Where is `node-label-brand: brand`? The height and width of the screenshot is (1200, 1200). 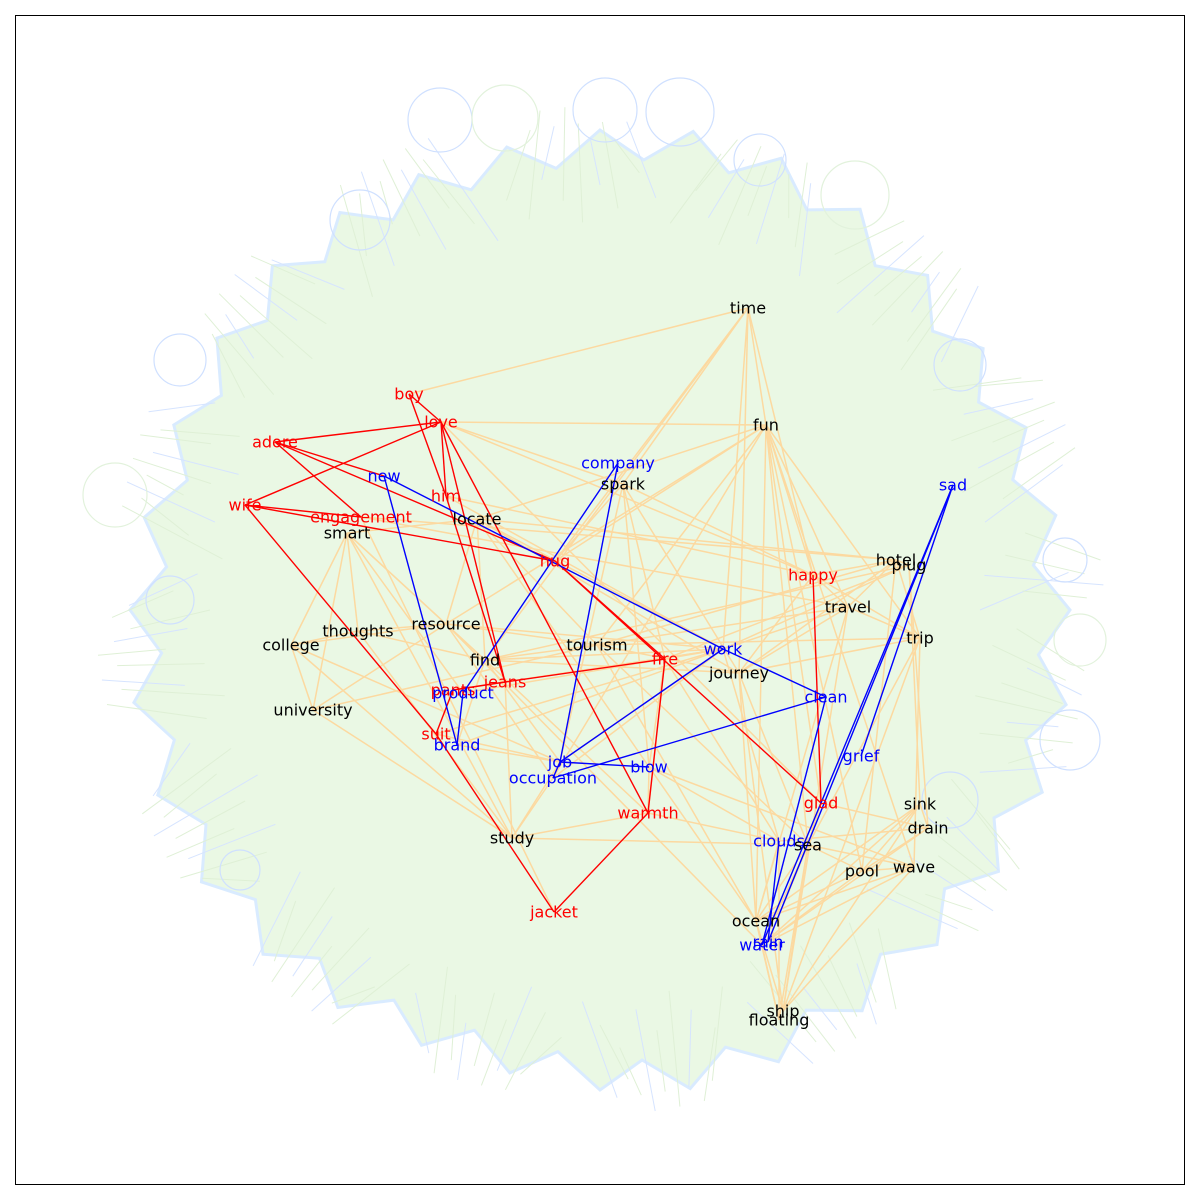
node-label-brand: brand is located at coordinates (457, 745).